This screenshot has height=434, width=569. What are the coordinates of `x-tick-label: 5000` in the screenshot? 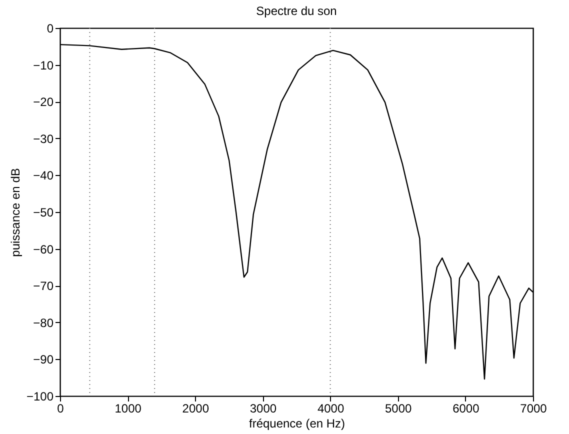 It's located at (398, 409).